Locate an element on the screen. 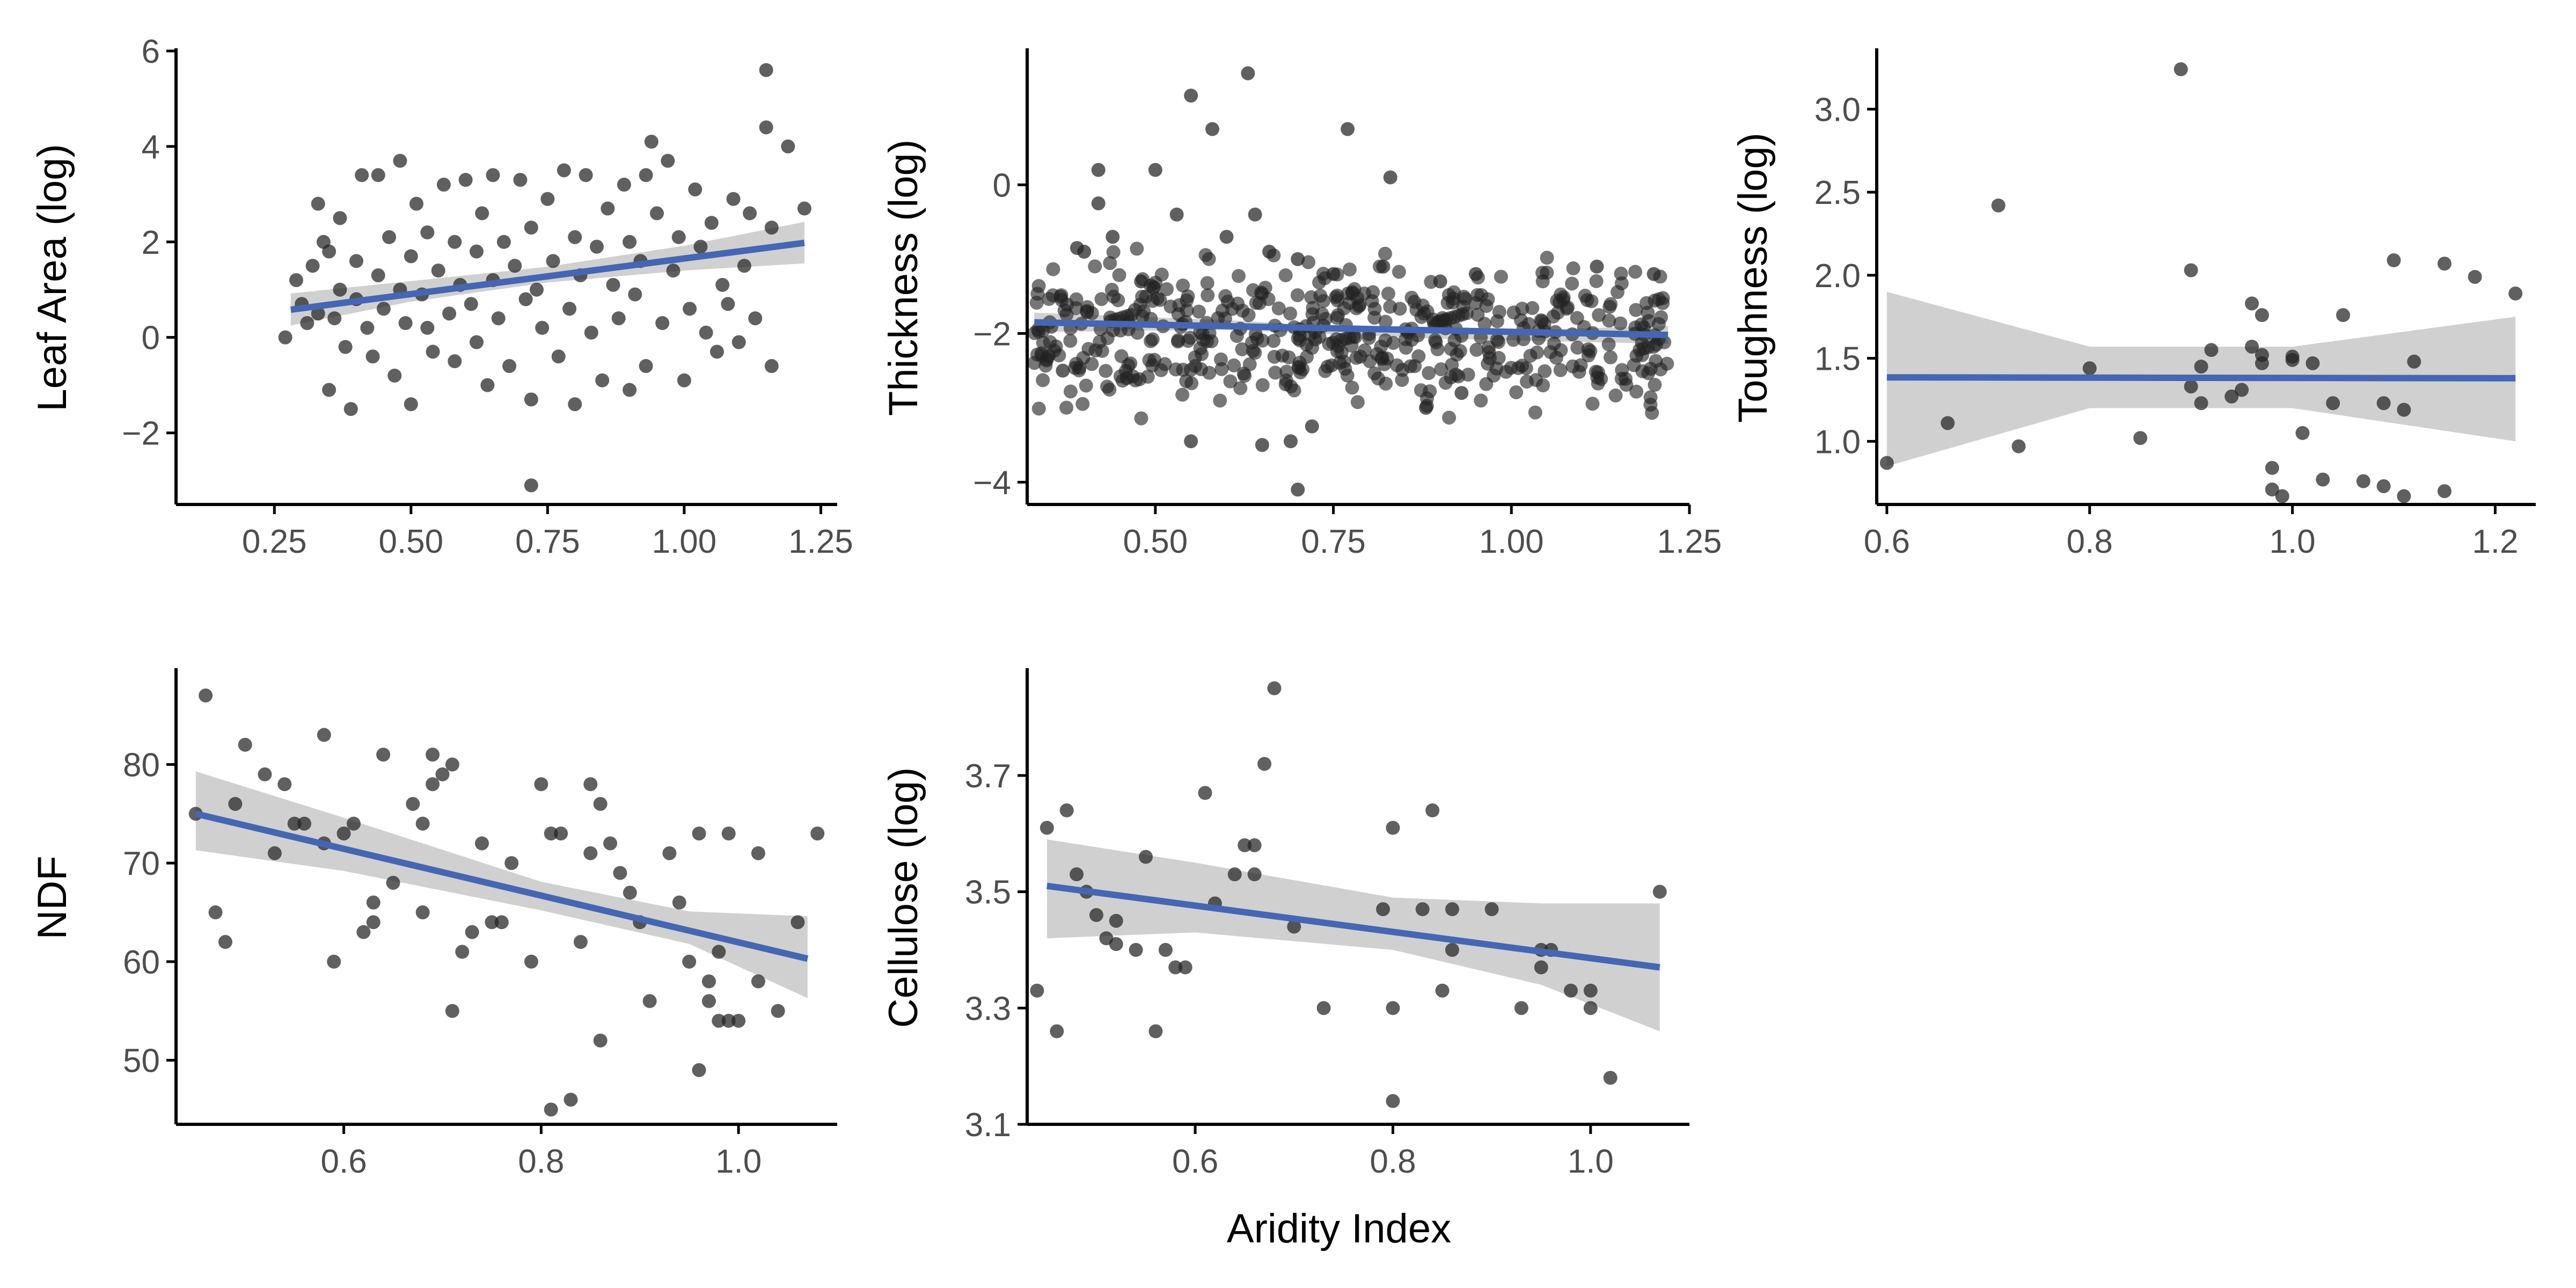  toughness-x-tick-label: 0.6 is located at coordinates (1887, 541).